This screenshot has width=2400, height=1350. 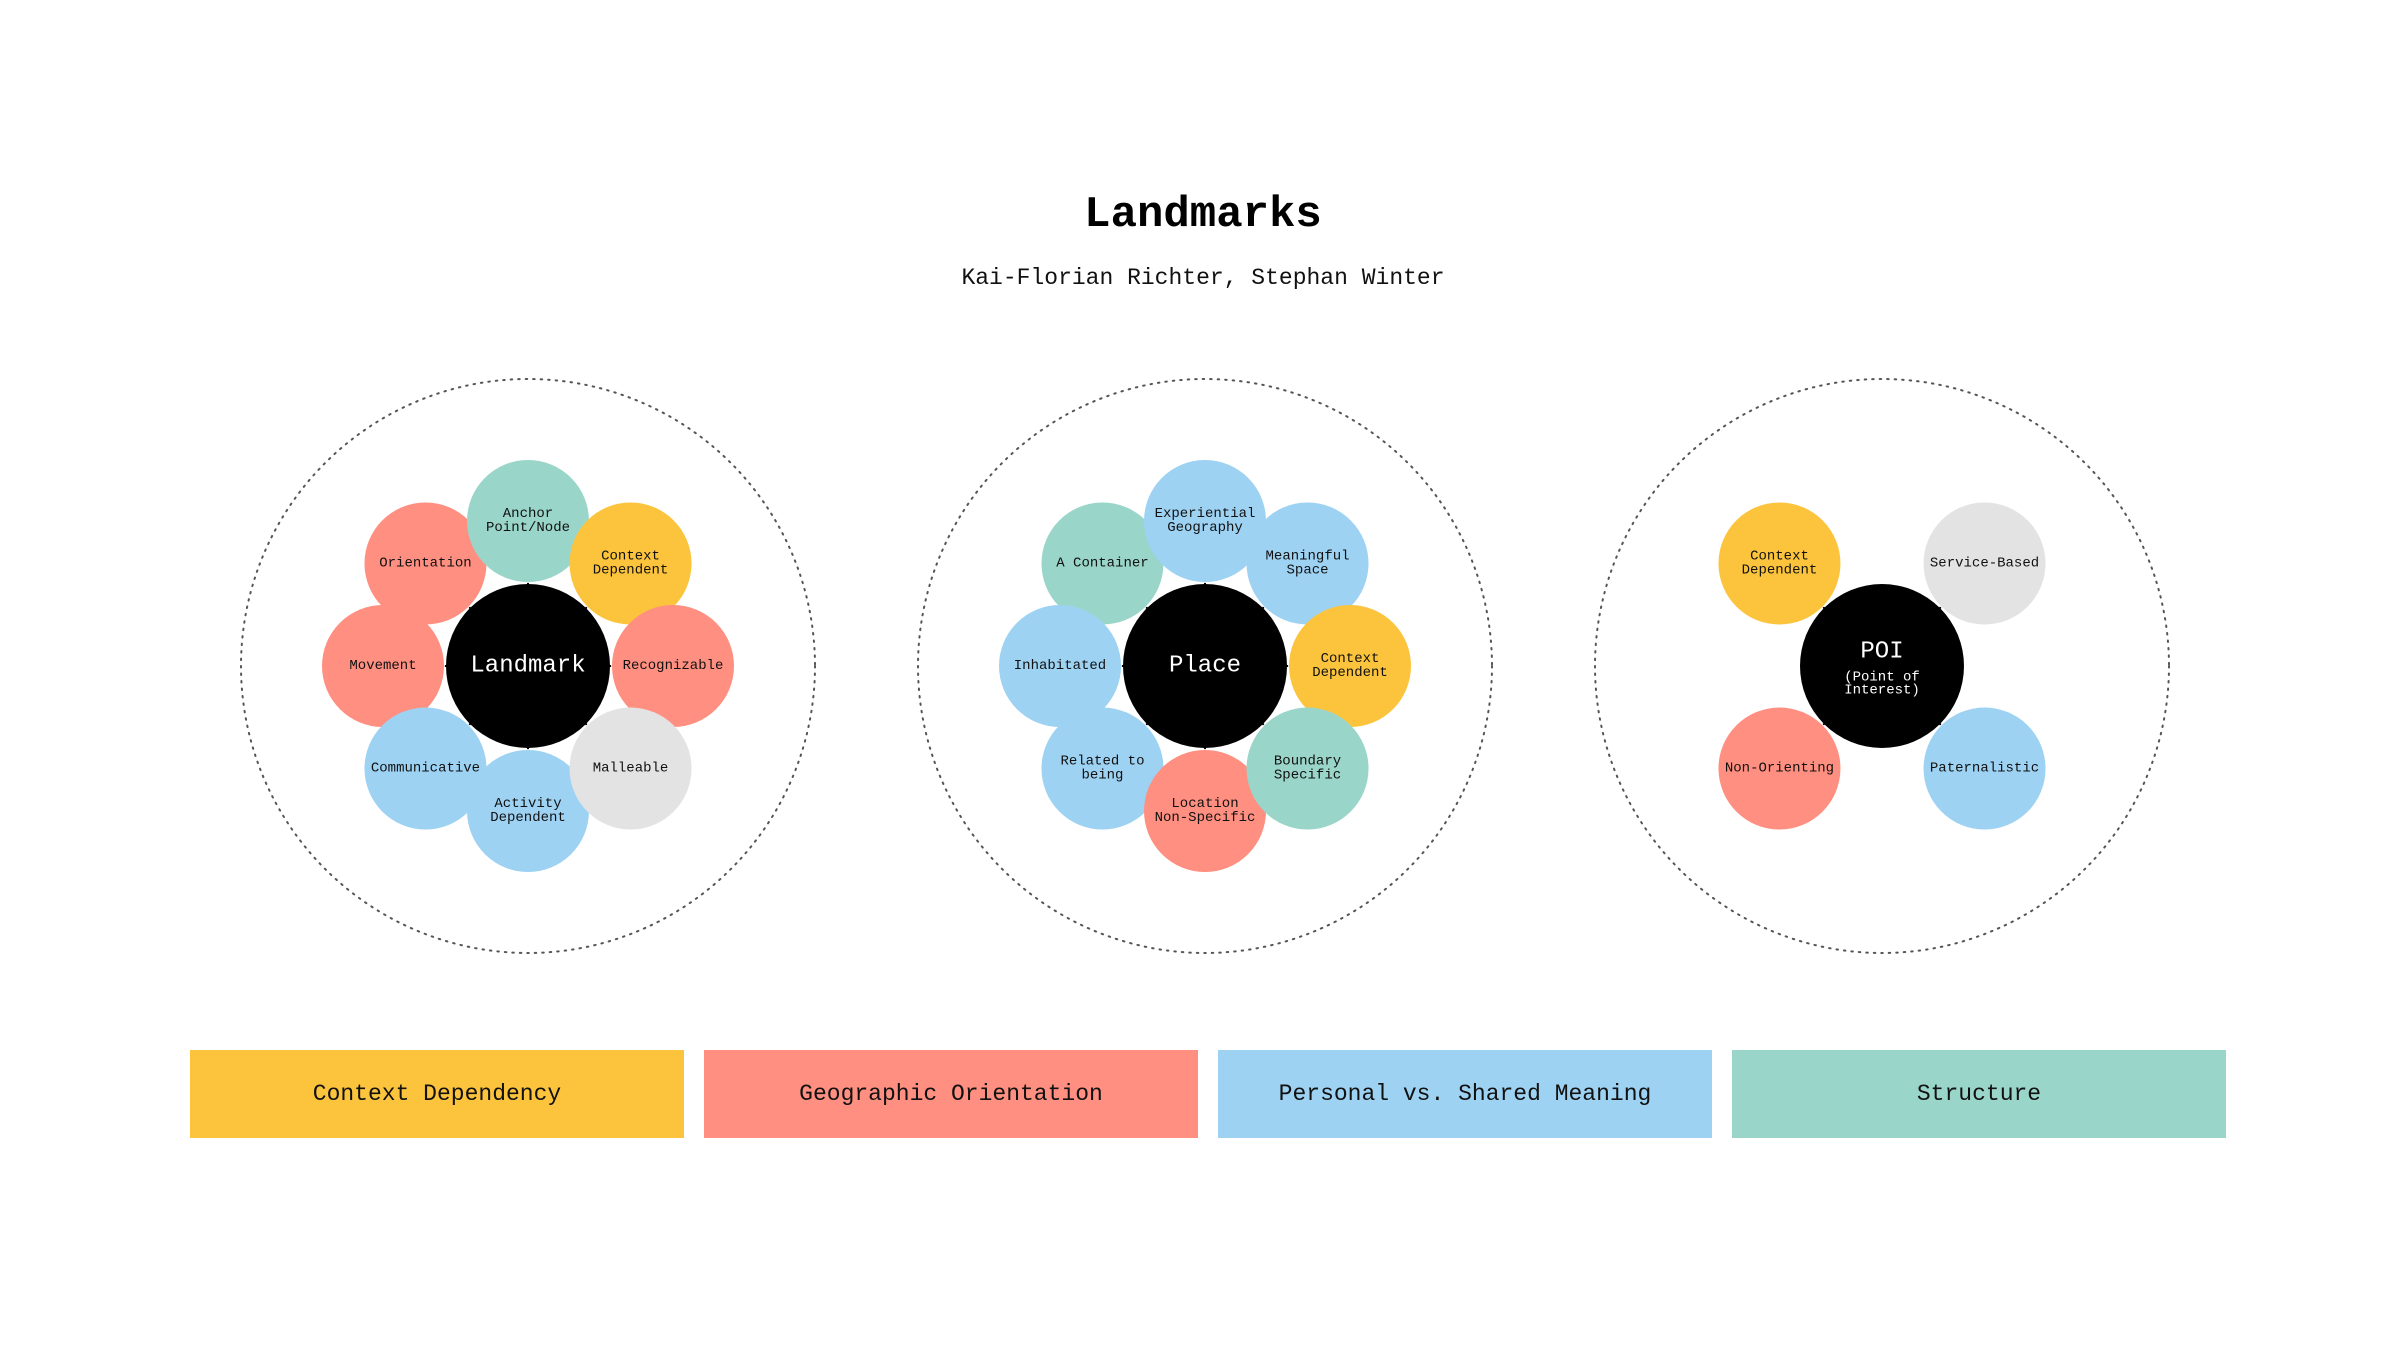 I want to click on landmark-node-context-dependent: Context Dependent, so click(x=630, y=563).